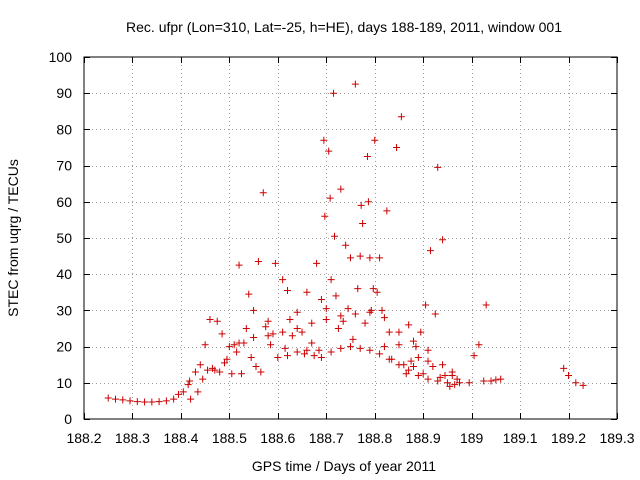  What do you see at coordinates (64, 310) in the screenshot?
I see `y-tick-label: 30` at bounding box center [64, 310].